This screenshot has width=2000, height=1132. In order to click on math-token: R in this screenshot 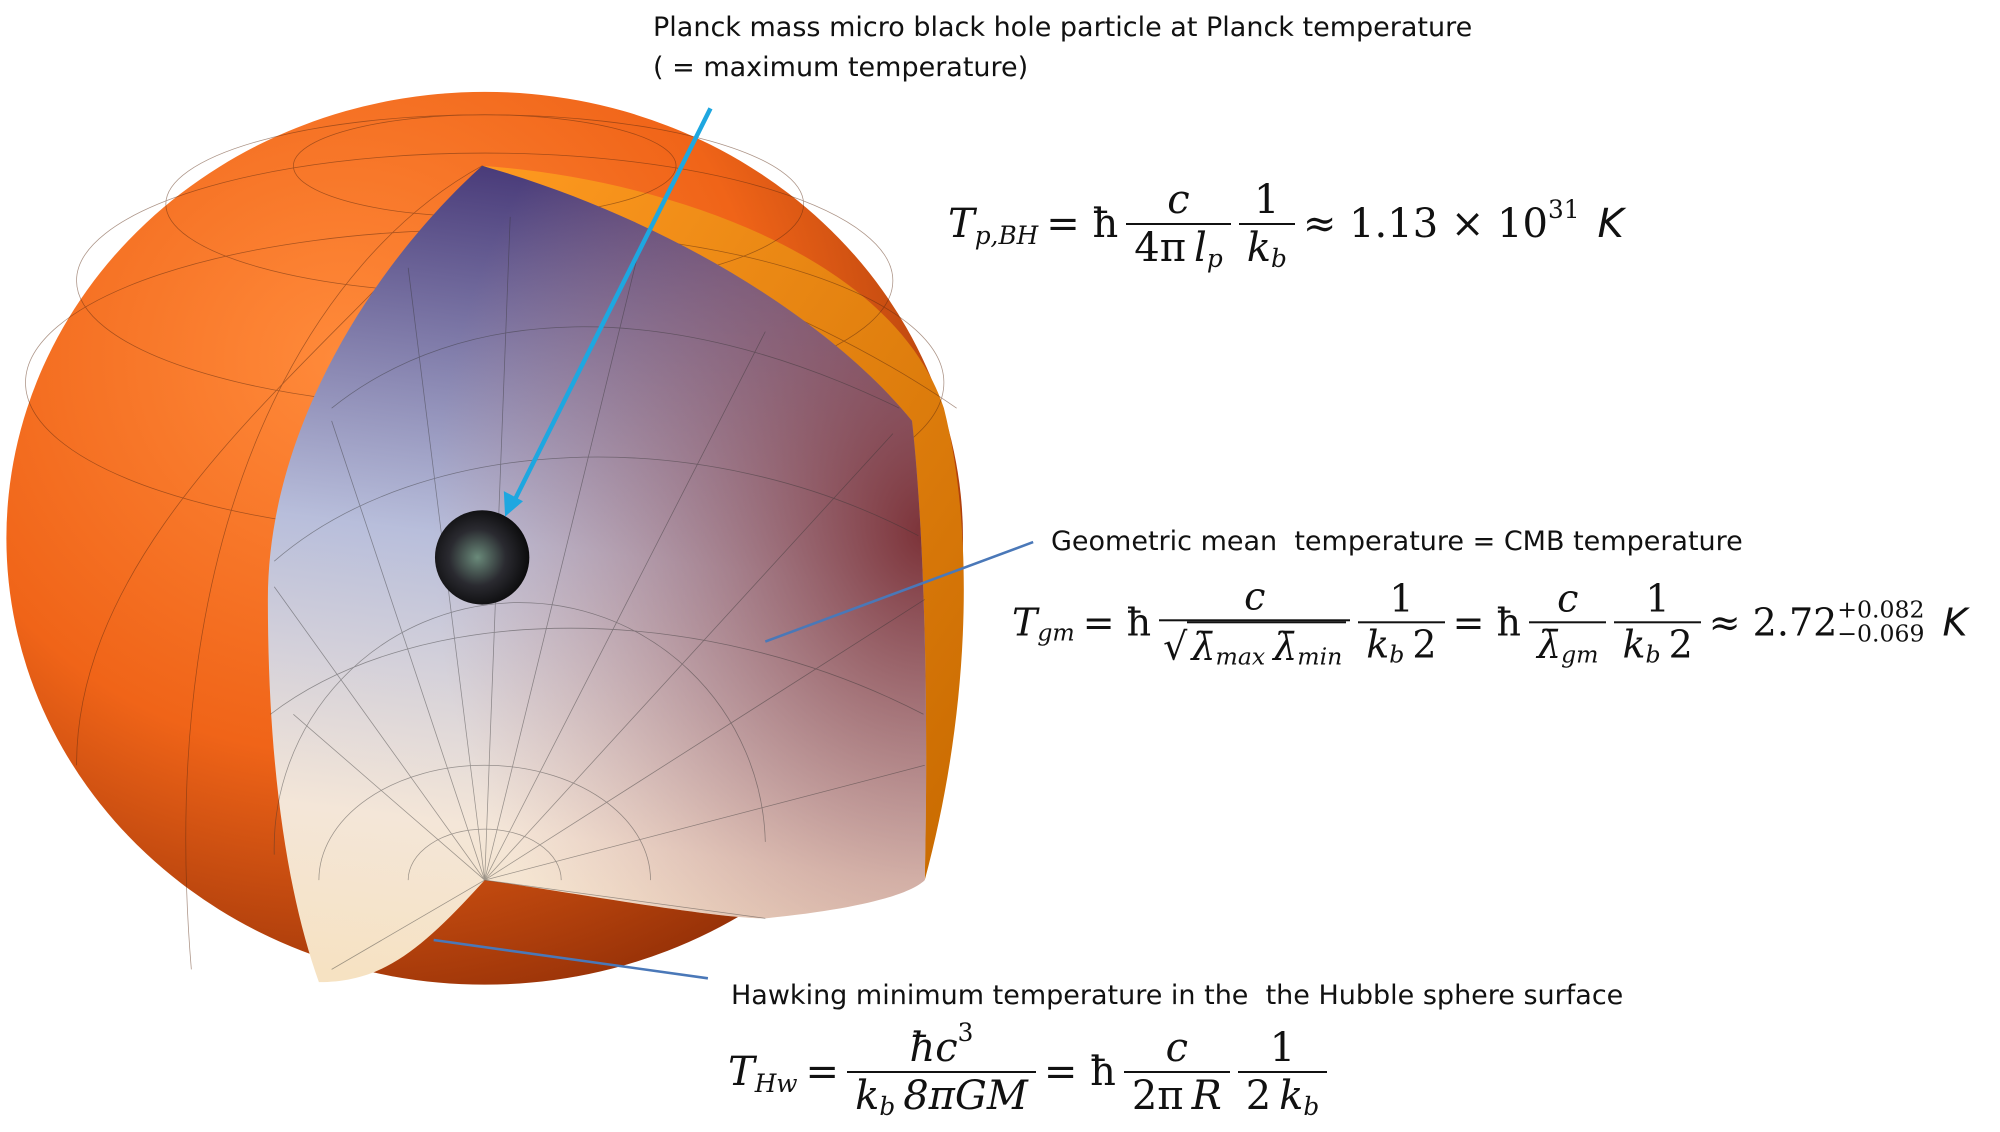, I will do `click(1207, 1096)`.